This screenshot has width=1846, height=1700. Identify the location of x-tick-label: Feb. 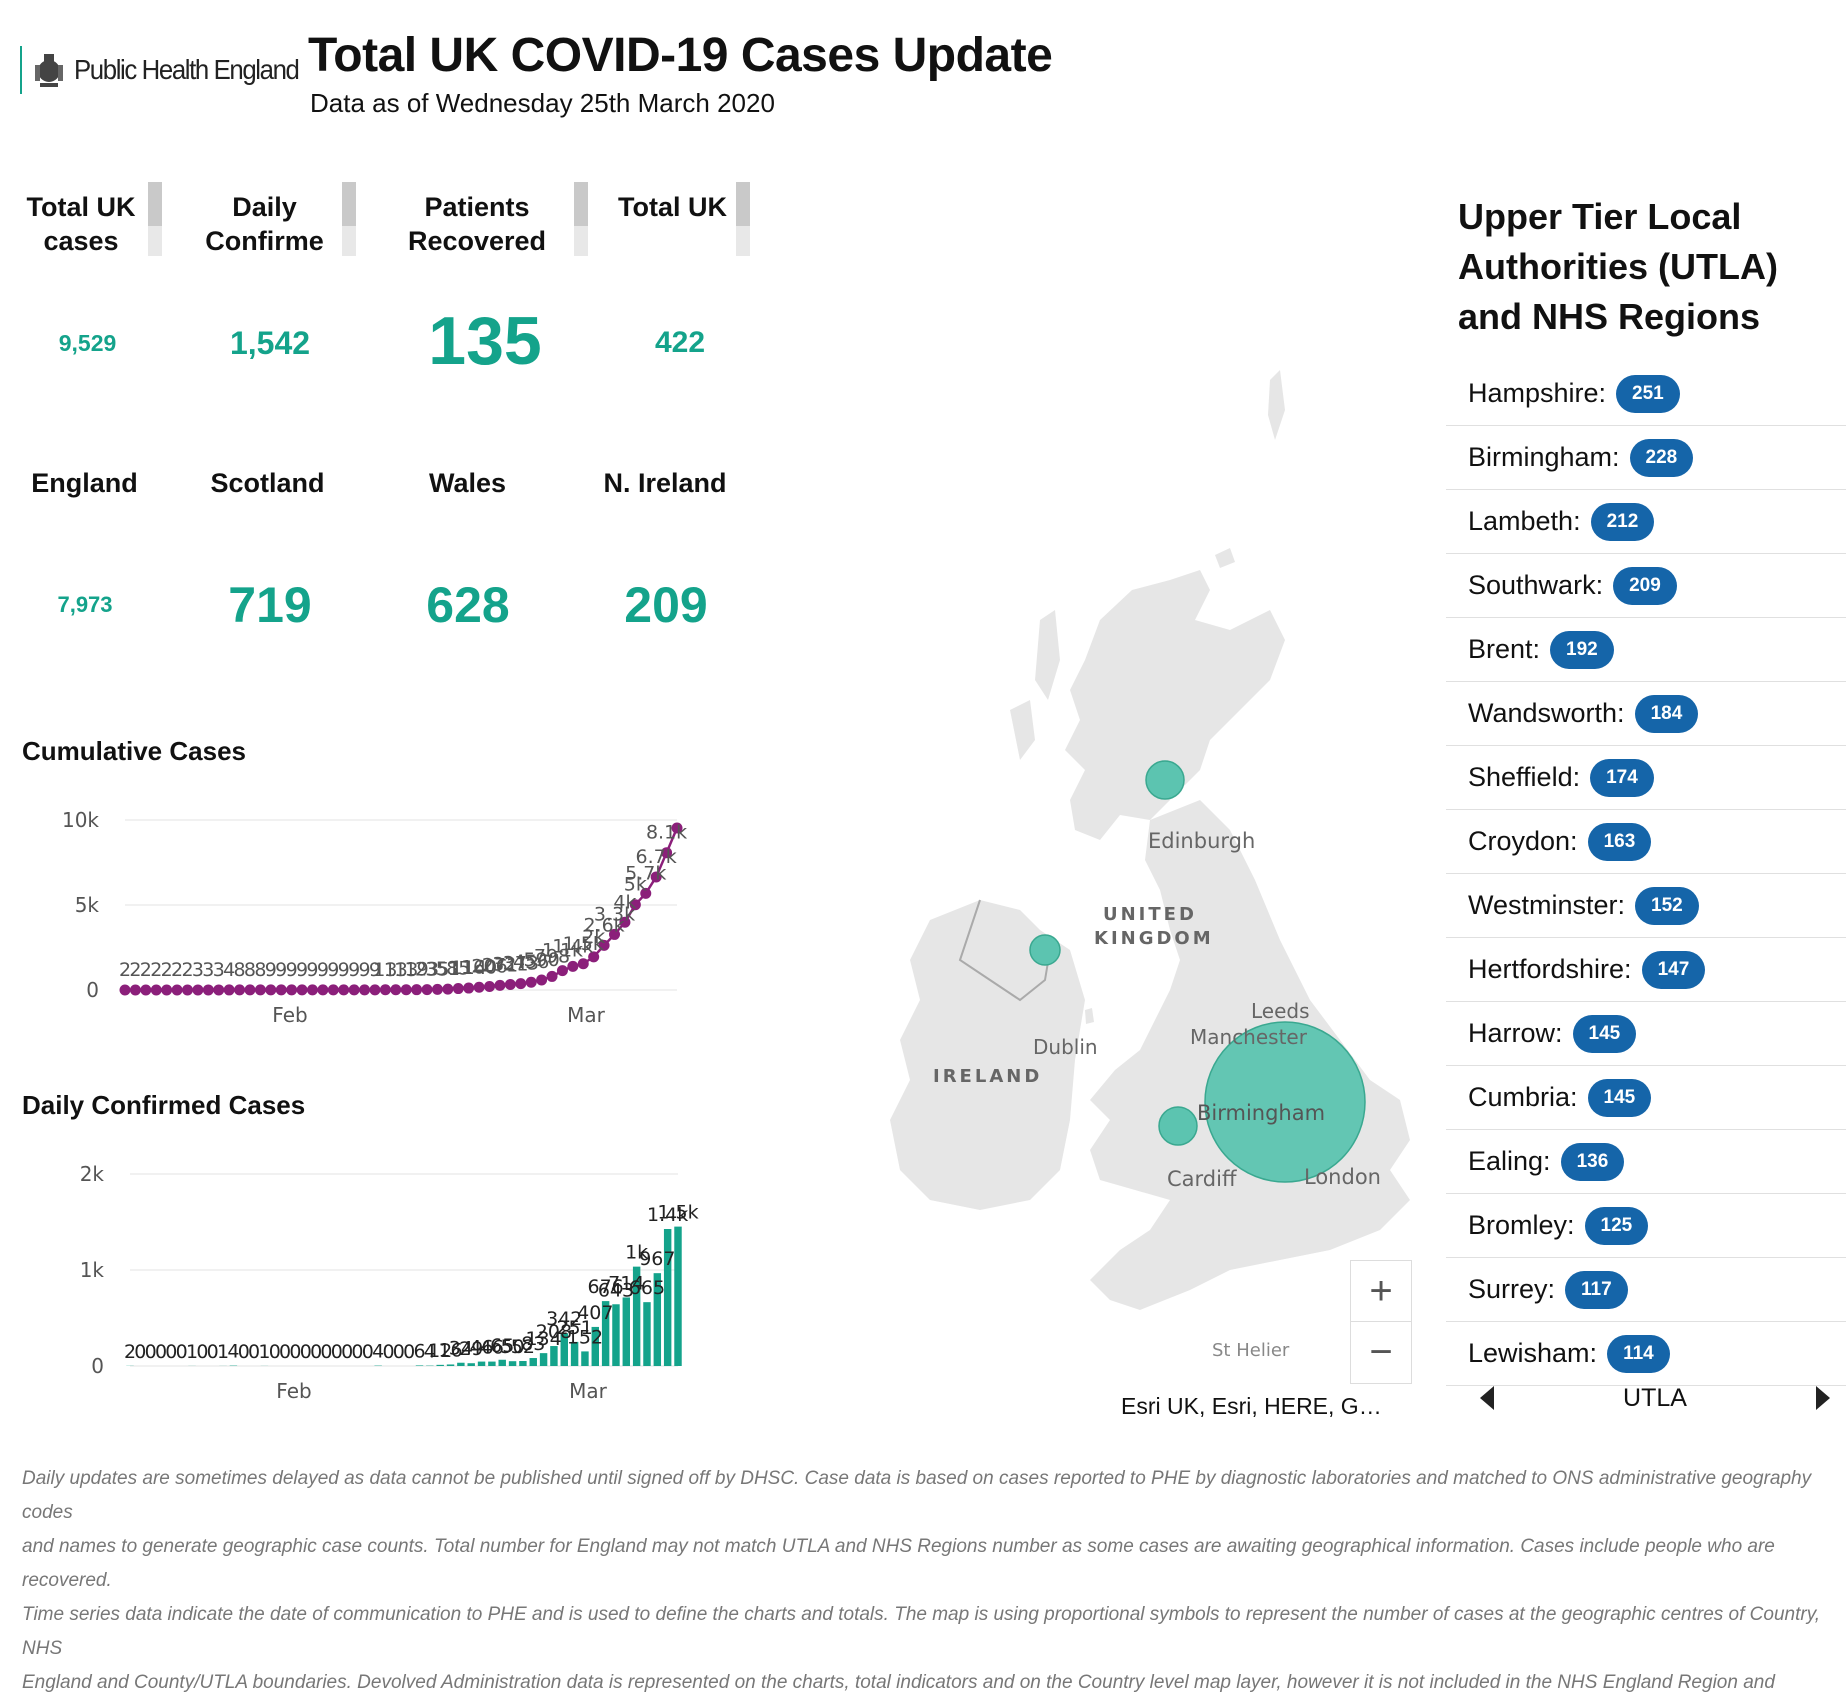
(293, 1391).